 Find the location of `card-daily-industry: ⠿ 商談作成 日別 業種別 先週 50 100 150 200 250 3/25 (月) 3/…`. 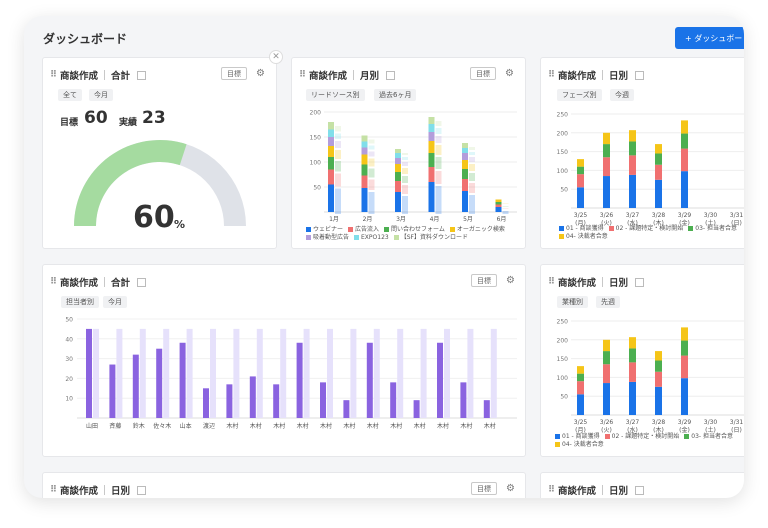

card-daily-industry: ⠿ 商談作成 日別 業種別 先週 50 100 150 200 250 3/25 (月) 3/… is located at coordinates (642, 360).